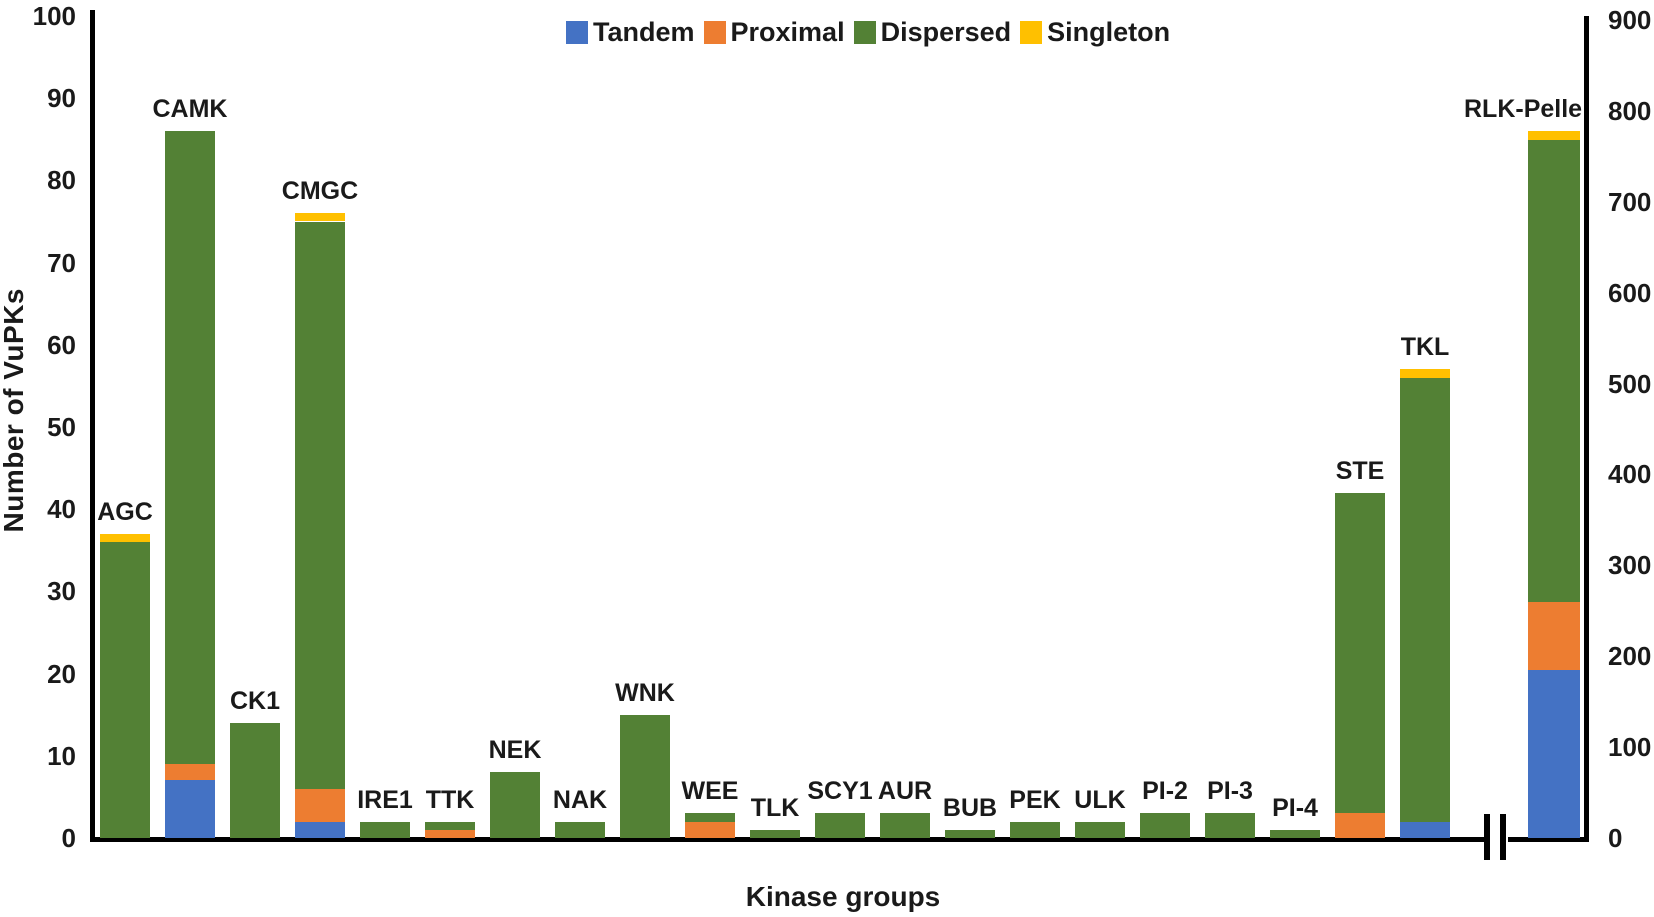 The image size is (1654, 917). Describe the element at coordinates (92, 425) in the screenshot. I see `left-axis-line` at that location.